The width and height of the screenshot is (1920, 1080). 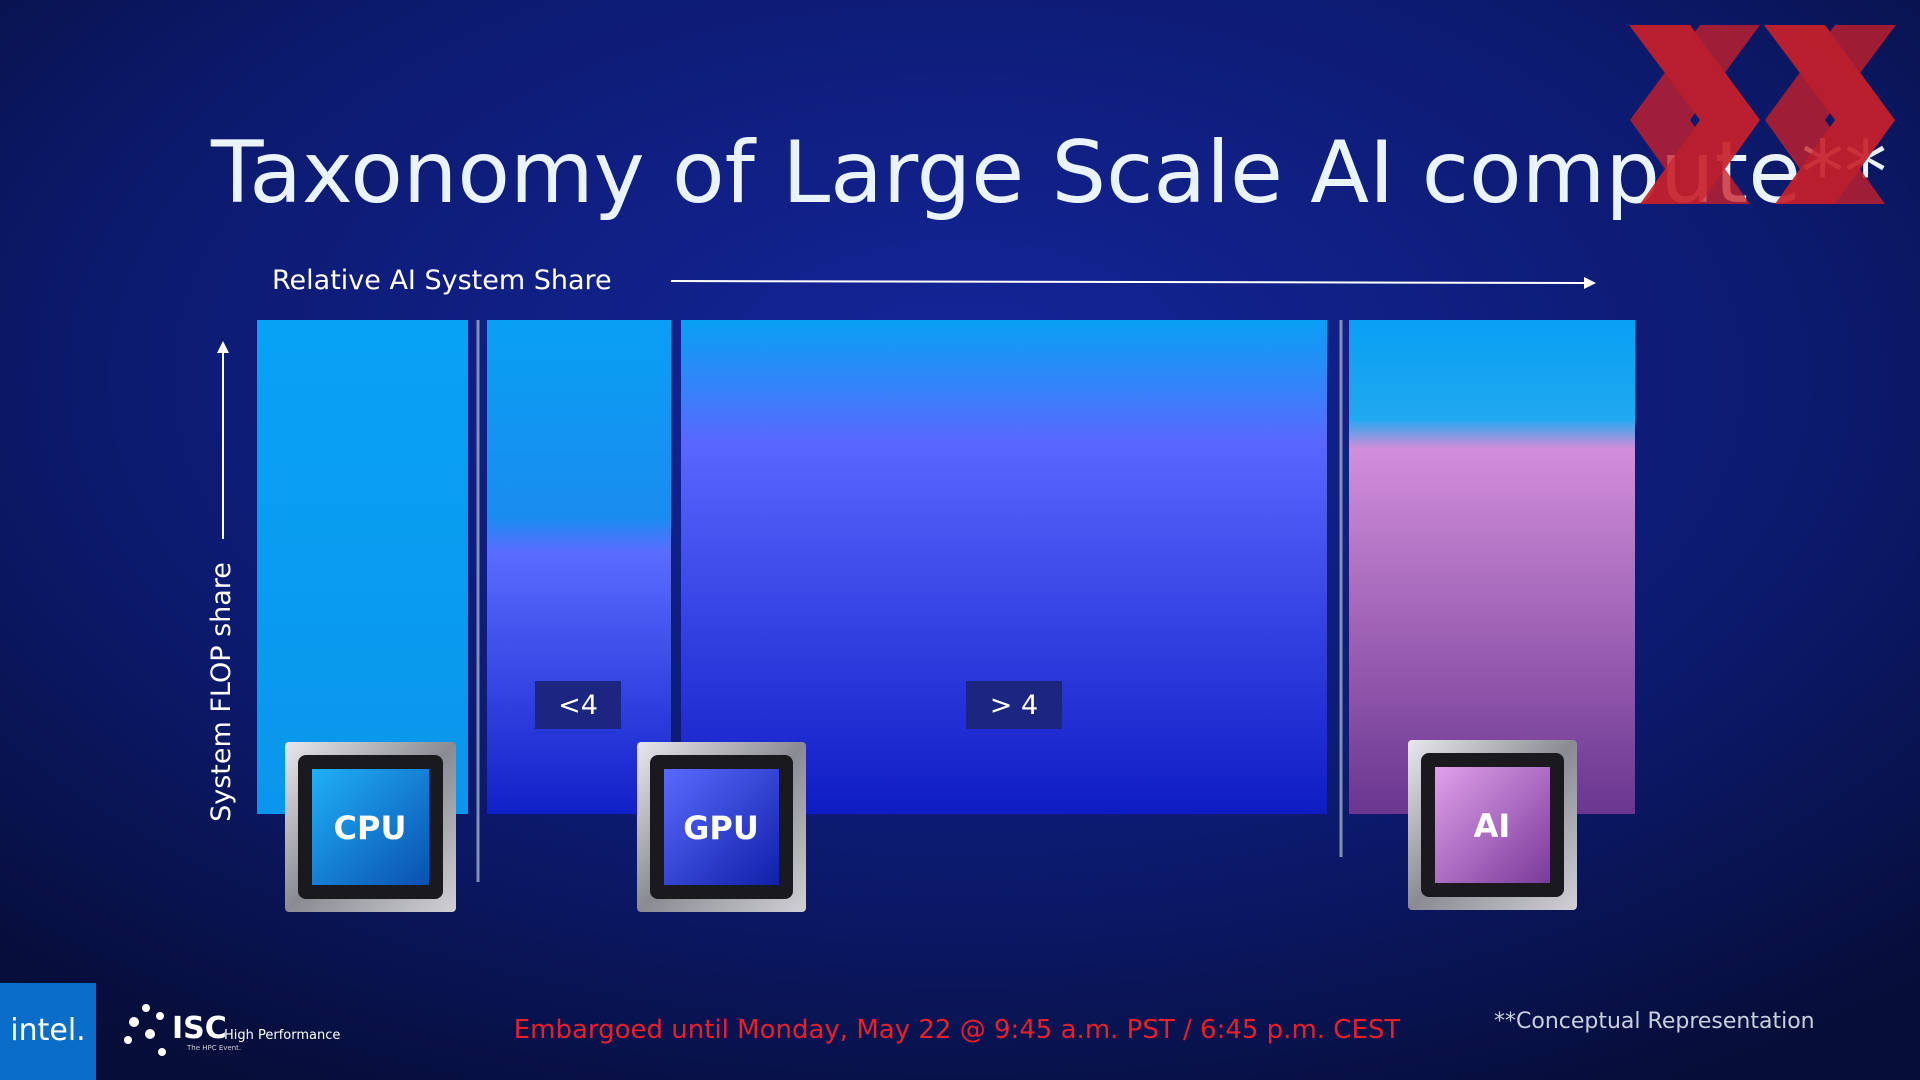 I want to click on chip-label: GPU, so click(x=721, y=828).